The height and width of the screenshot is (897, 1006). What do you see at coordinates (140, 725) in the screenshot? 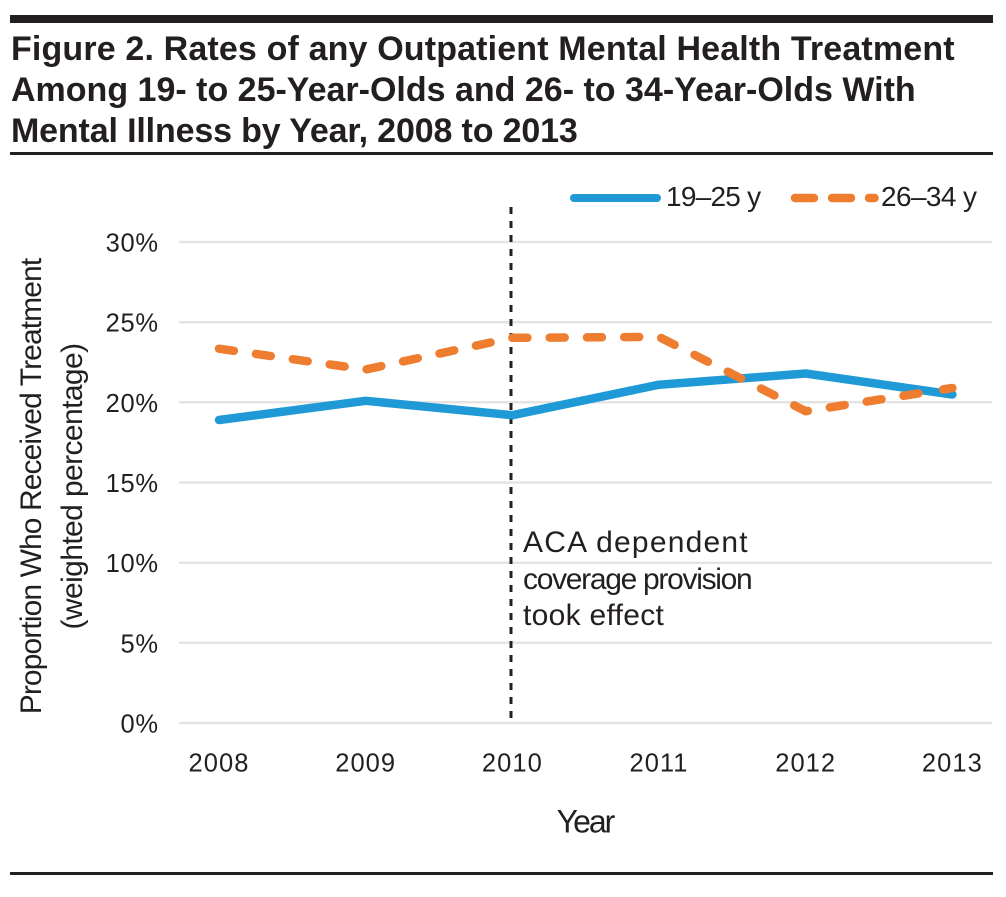
I see `svg-text: 0%` at bounding box center [140, 725].